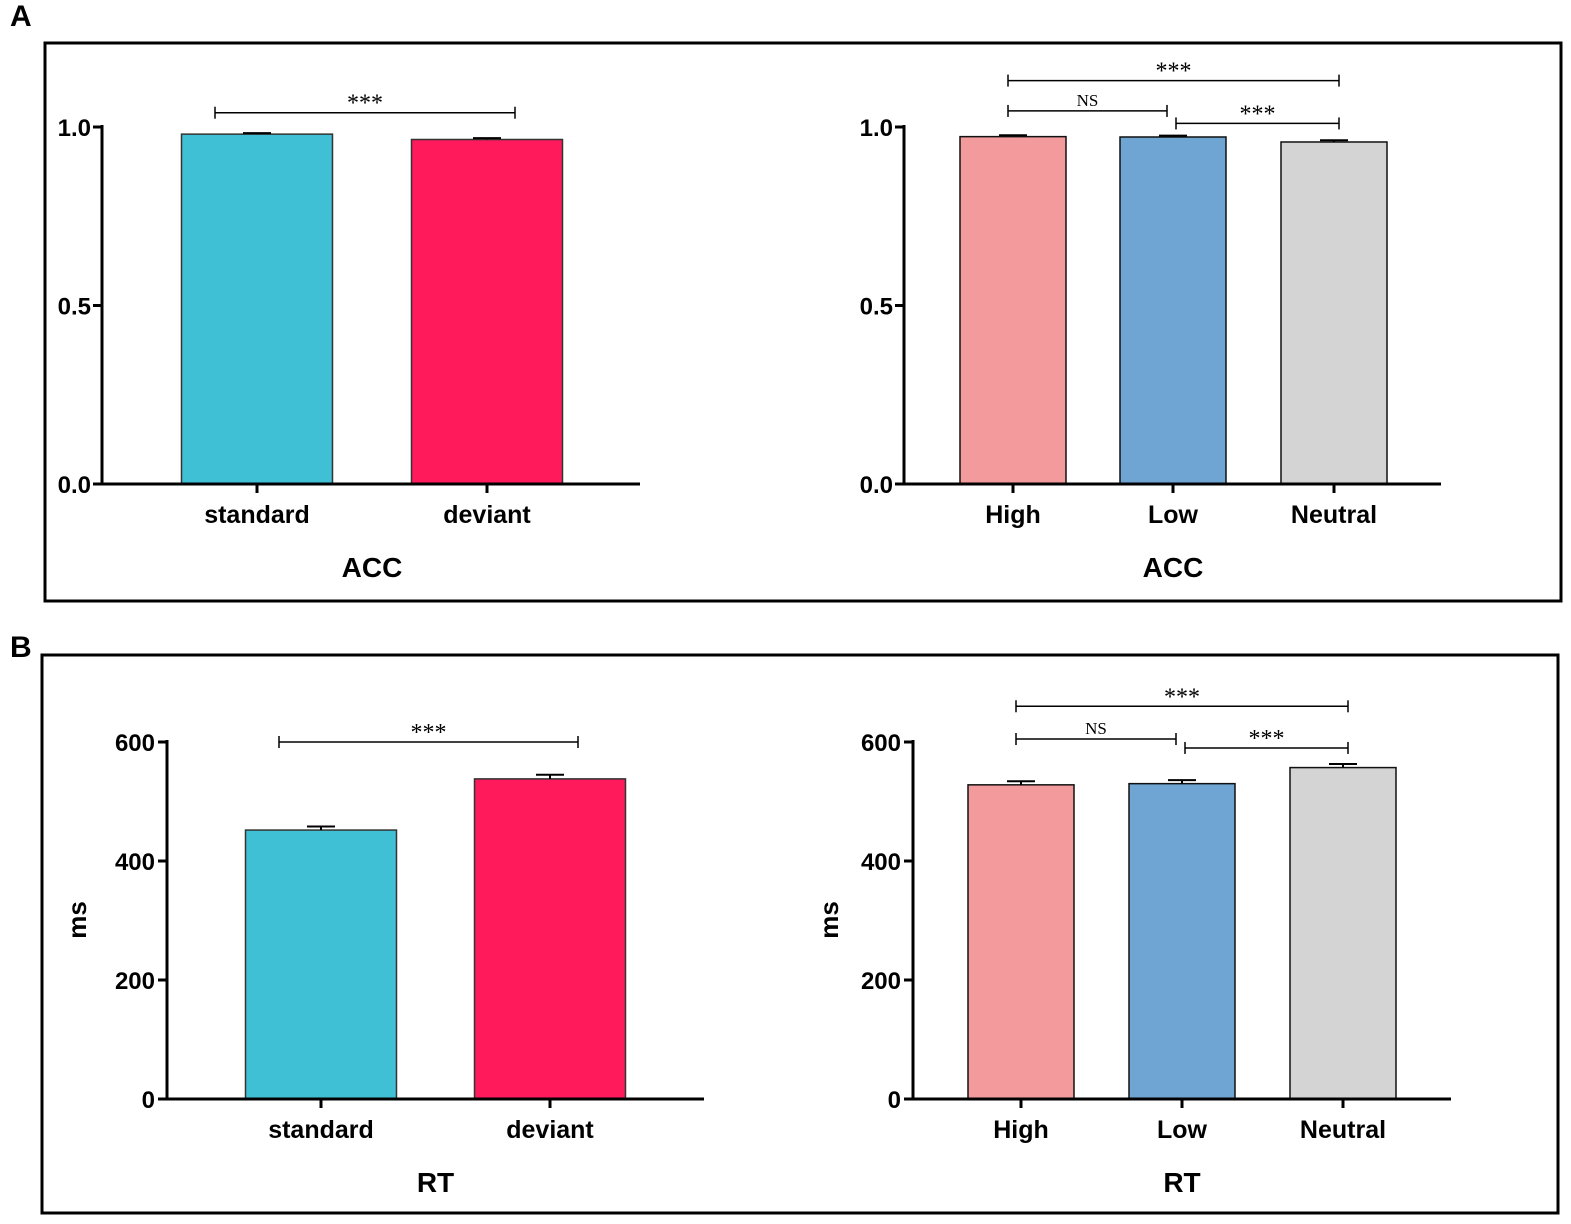 This screenshot has width=1571, height=1224. What do you see at coordinates (21, 16) in the screenshot?
I see `panel-label-a: A` at bounding box center [21, 16].